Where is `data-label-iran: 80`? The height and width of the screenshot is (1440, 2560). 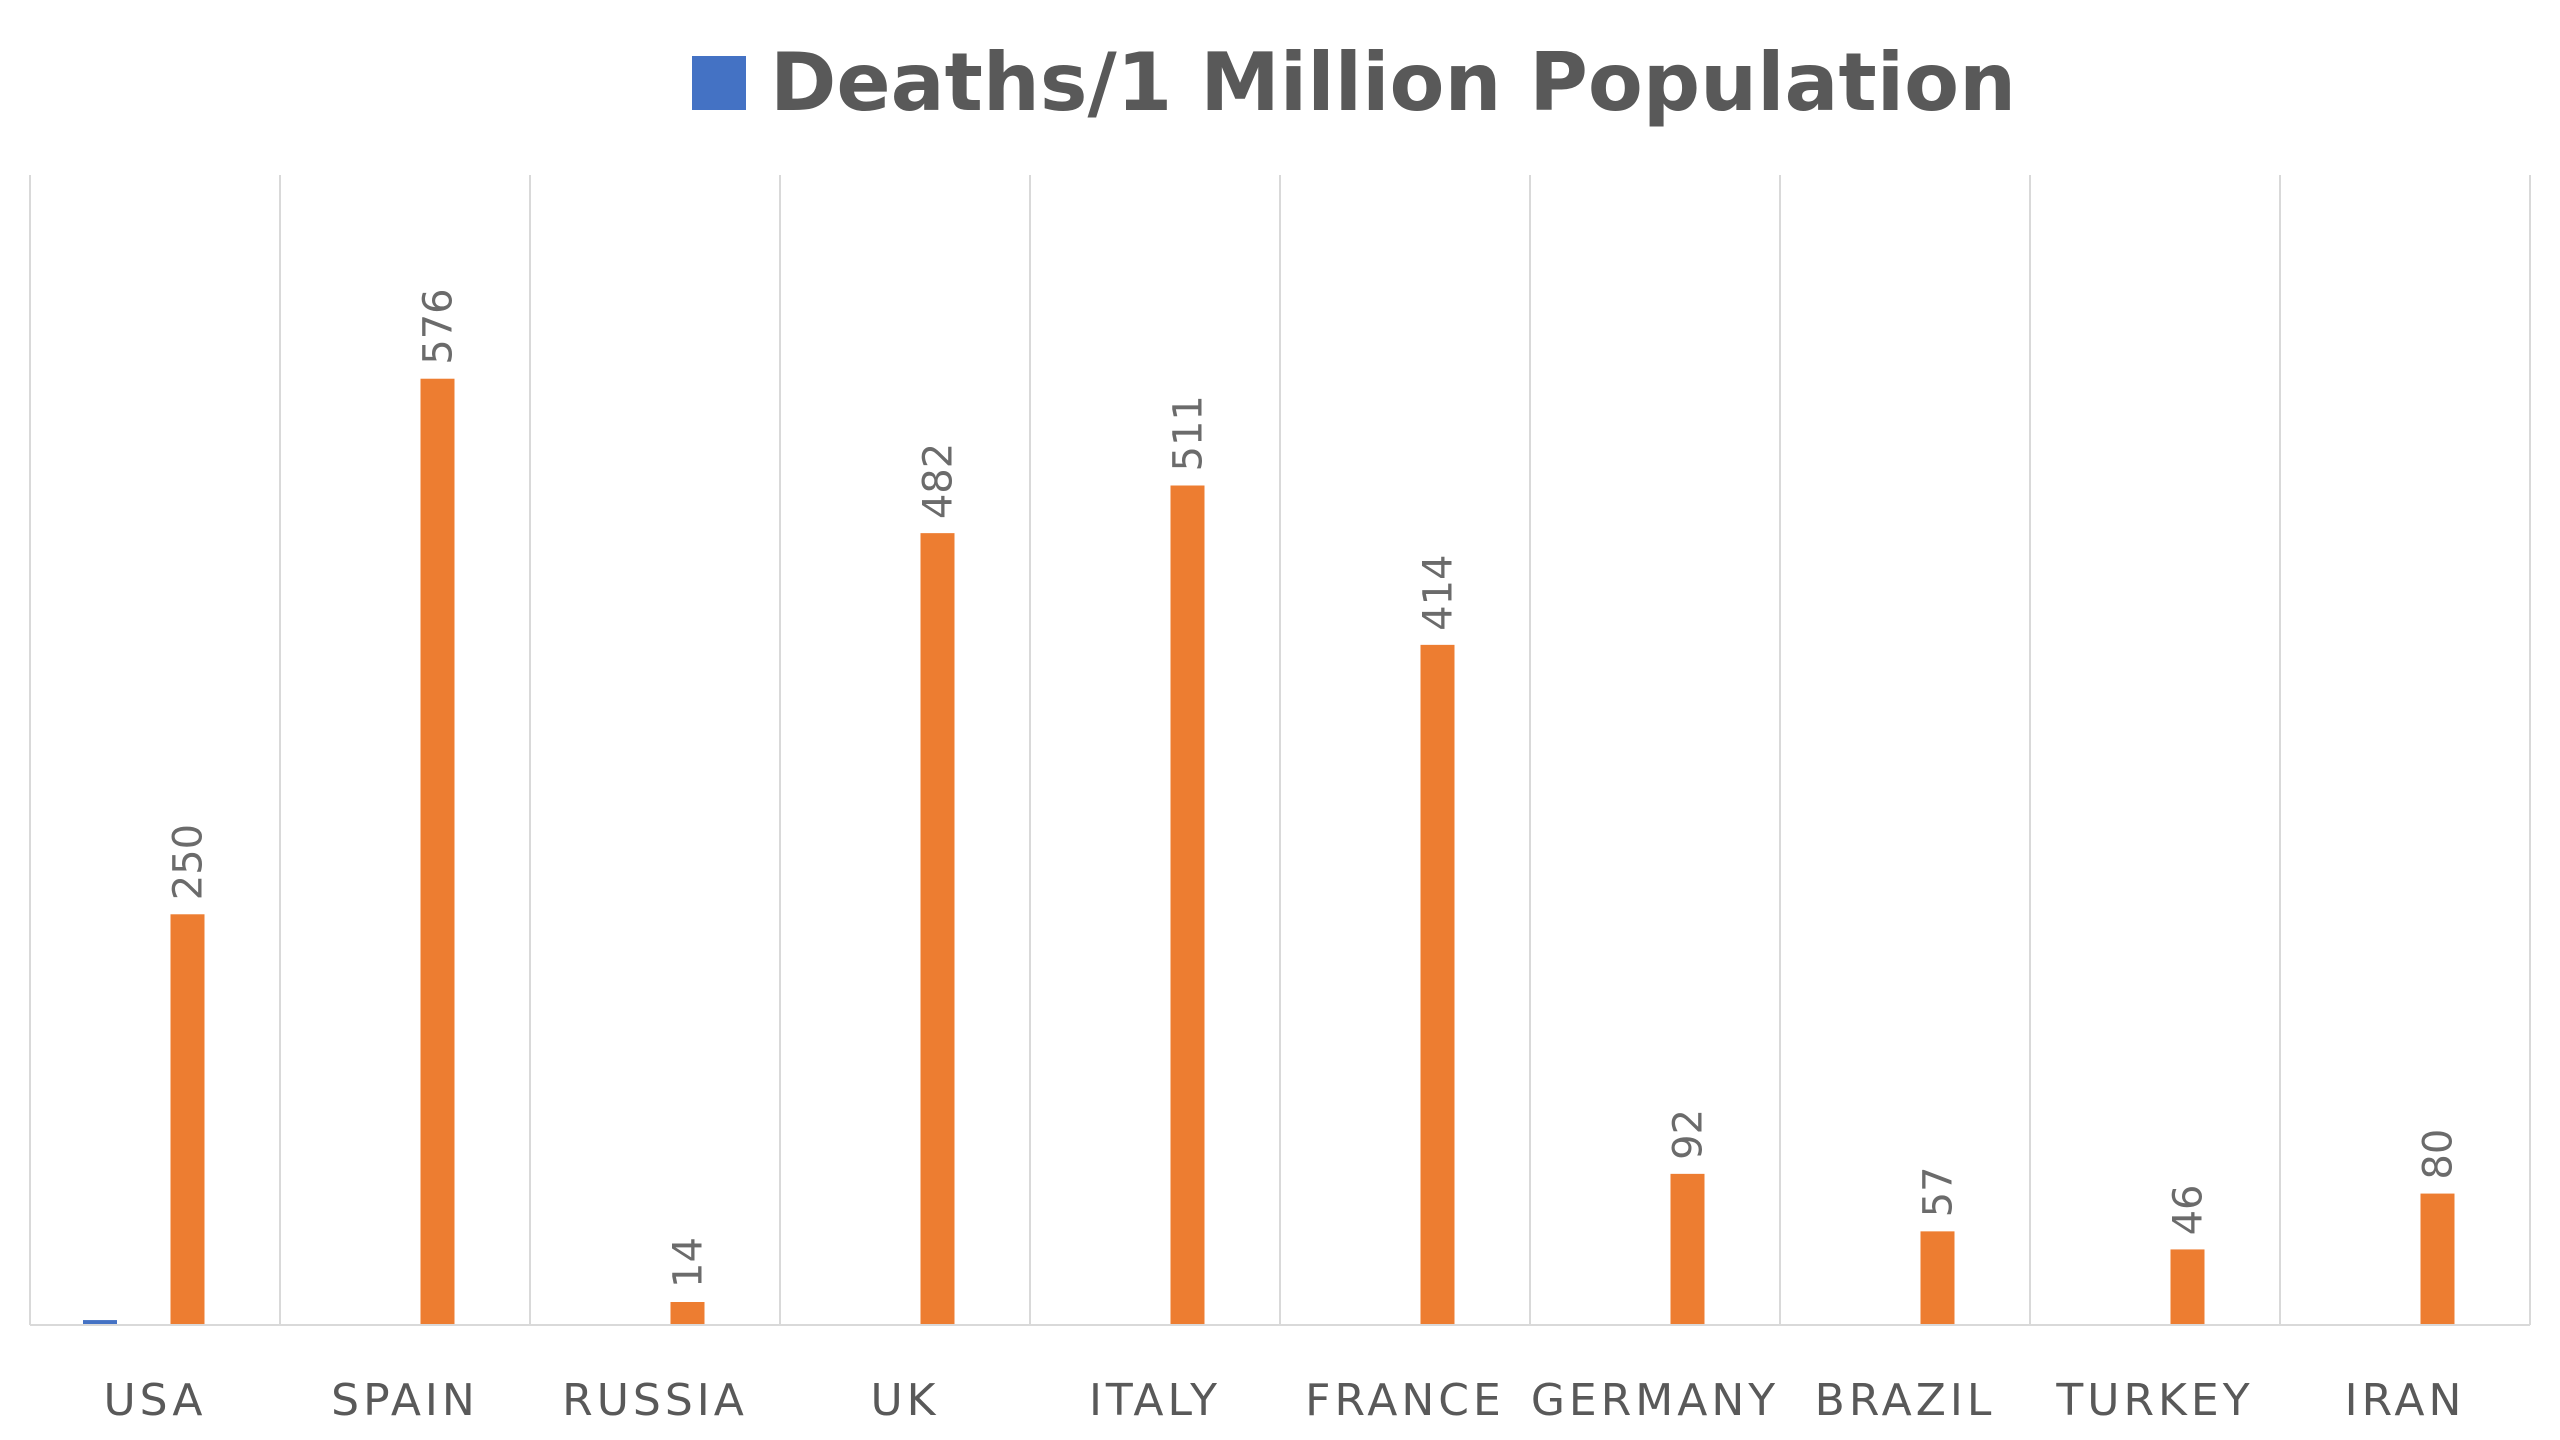 data-label-iran: 80 is located at coordinates (2439, 1154).